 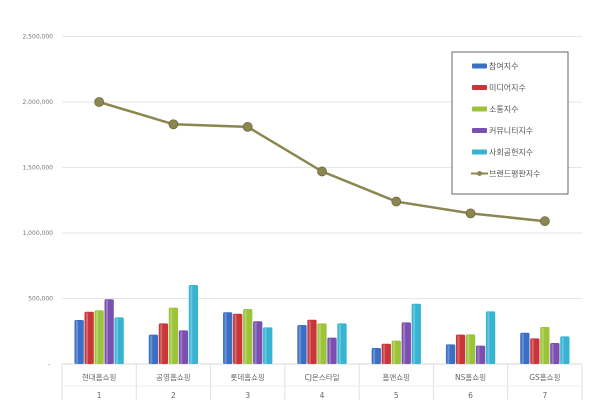 What do you see at coordinates (503, 66) in the screenshot?
I see `legend-label: 참여지수` at bounding box center [503, 66].